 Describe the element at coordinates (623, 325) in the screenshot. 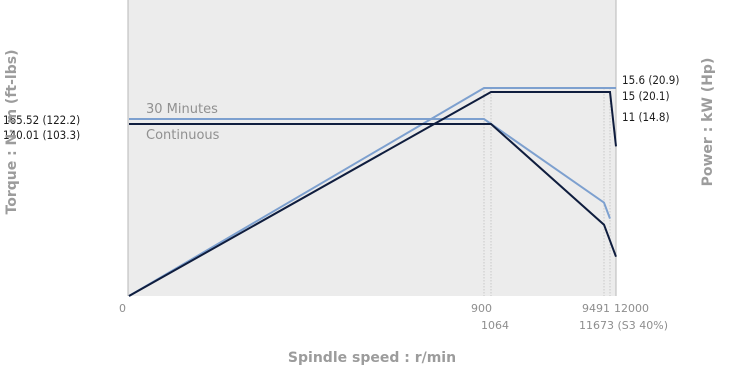

I see `x-tick-11673: 11673 (S3 40%)` at that location.